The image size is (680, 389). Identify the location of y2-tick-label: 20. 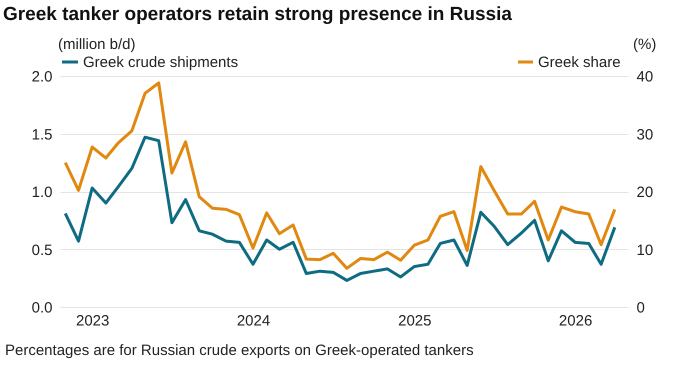
(645, 192).